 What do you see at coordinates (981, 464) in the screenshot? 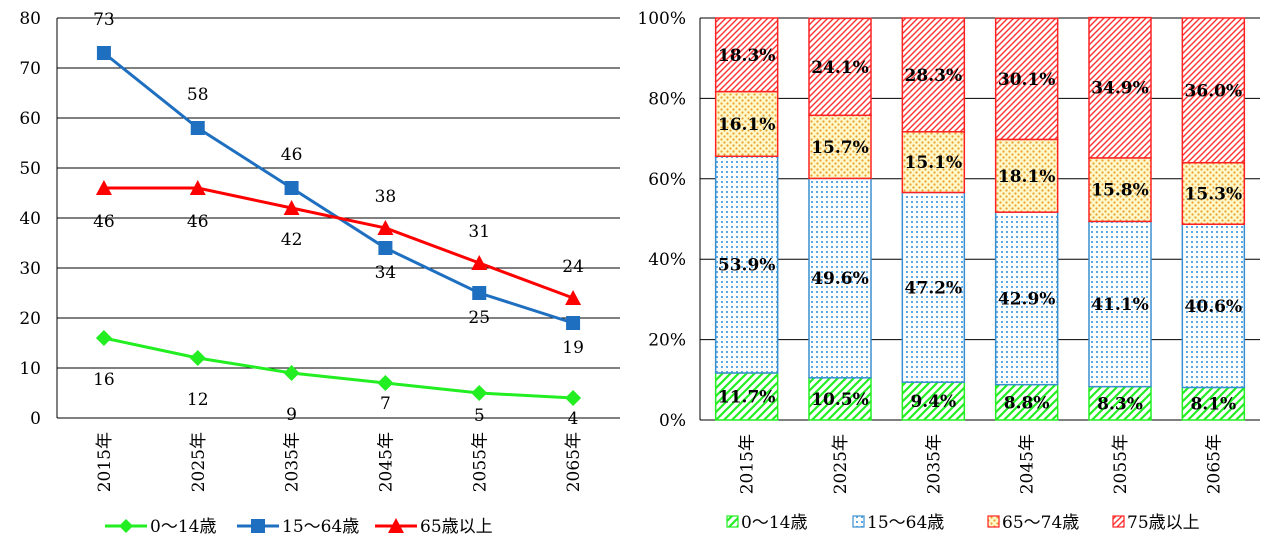
I see `bar-chart-x-axis: 2015年 2025年 2035年 2045年 2055年 2065年` at bounding box center [981, 464].